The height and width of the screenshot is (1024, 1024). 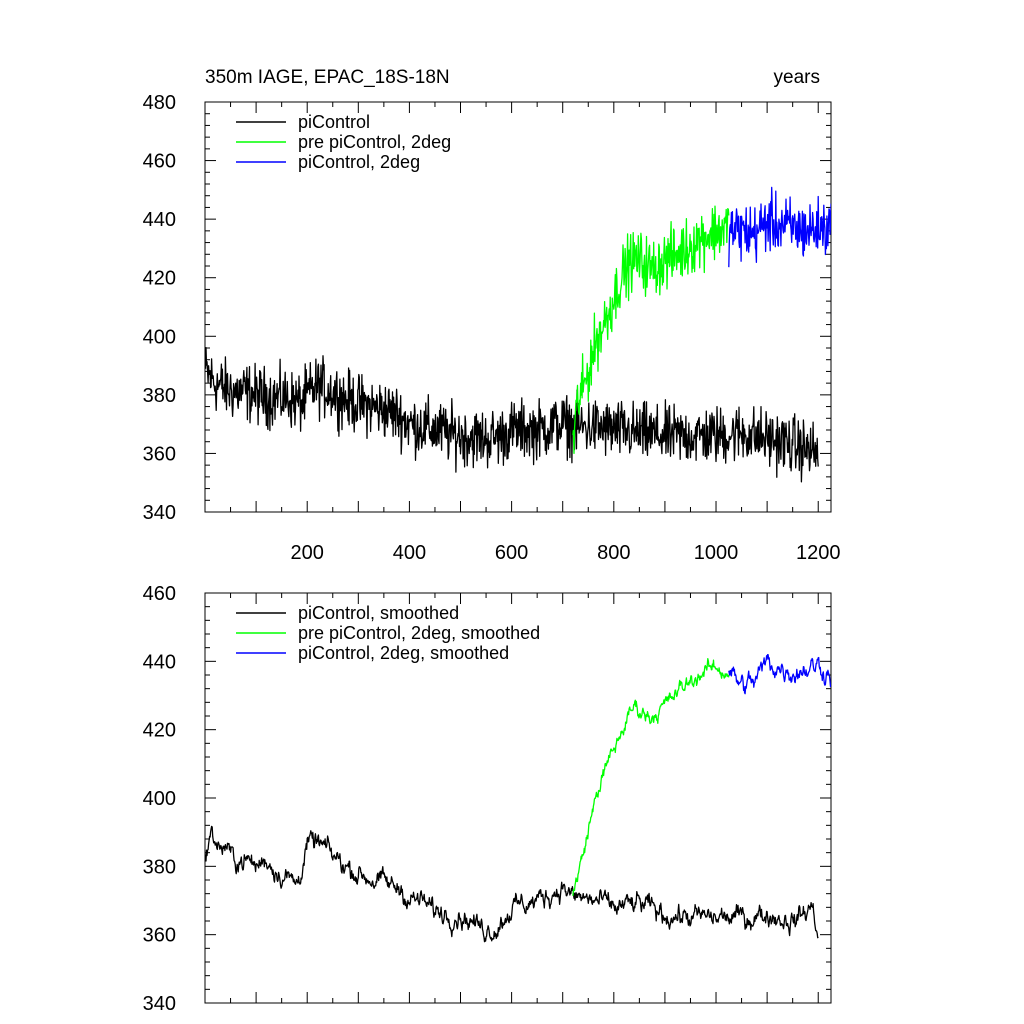 What do you see at coordinates (511, 553) in the screenshot?
I see `x-tick-label: 600` at bounding box center [511, 553].